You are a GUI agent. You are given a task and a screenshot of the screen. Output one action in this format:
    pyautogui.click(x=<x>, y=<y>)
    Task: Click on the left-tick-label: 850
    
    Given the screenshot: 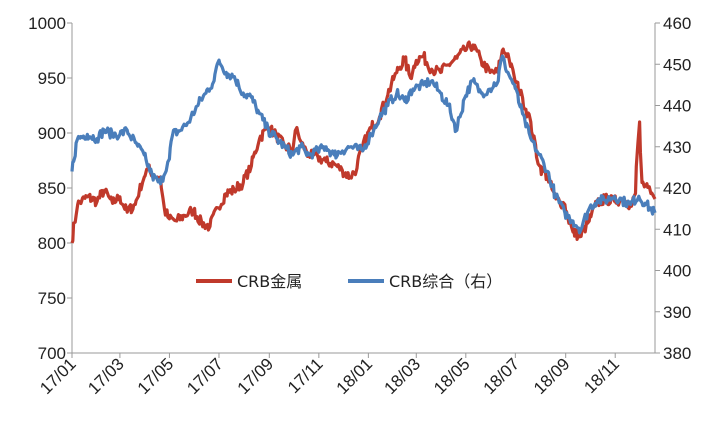 What is the action you would take?
    pyautogui.click(x=52, y=188)
    